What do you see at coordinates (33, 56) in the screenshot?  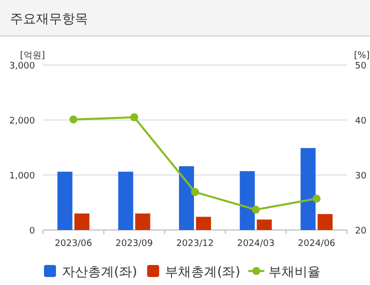 I see `y-axis-title: [억원]` at bounding box center [33, 56].